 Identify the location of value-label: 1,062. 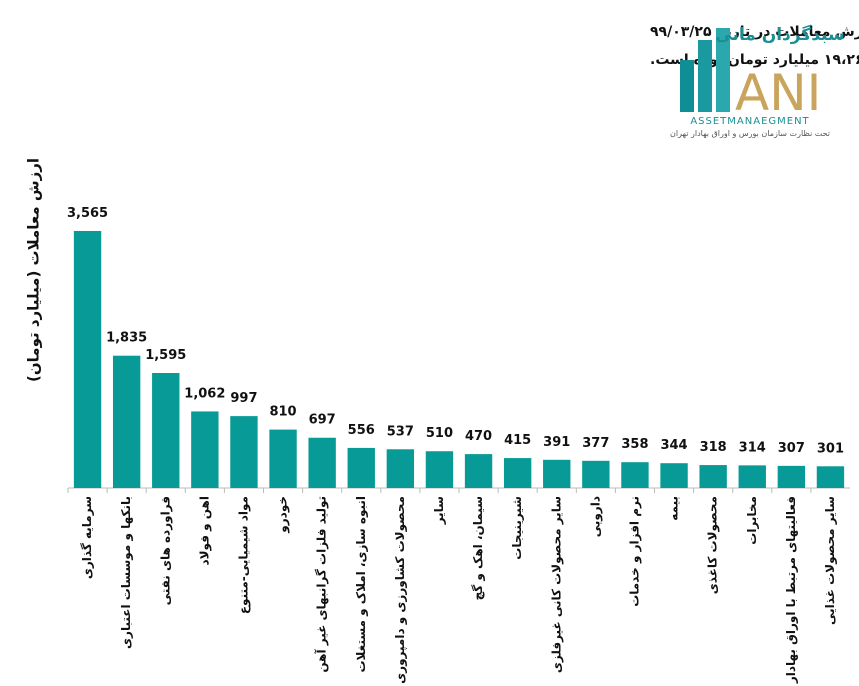
(204, 393).